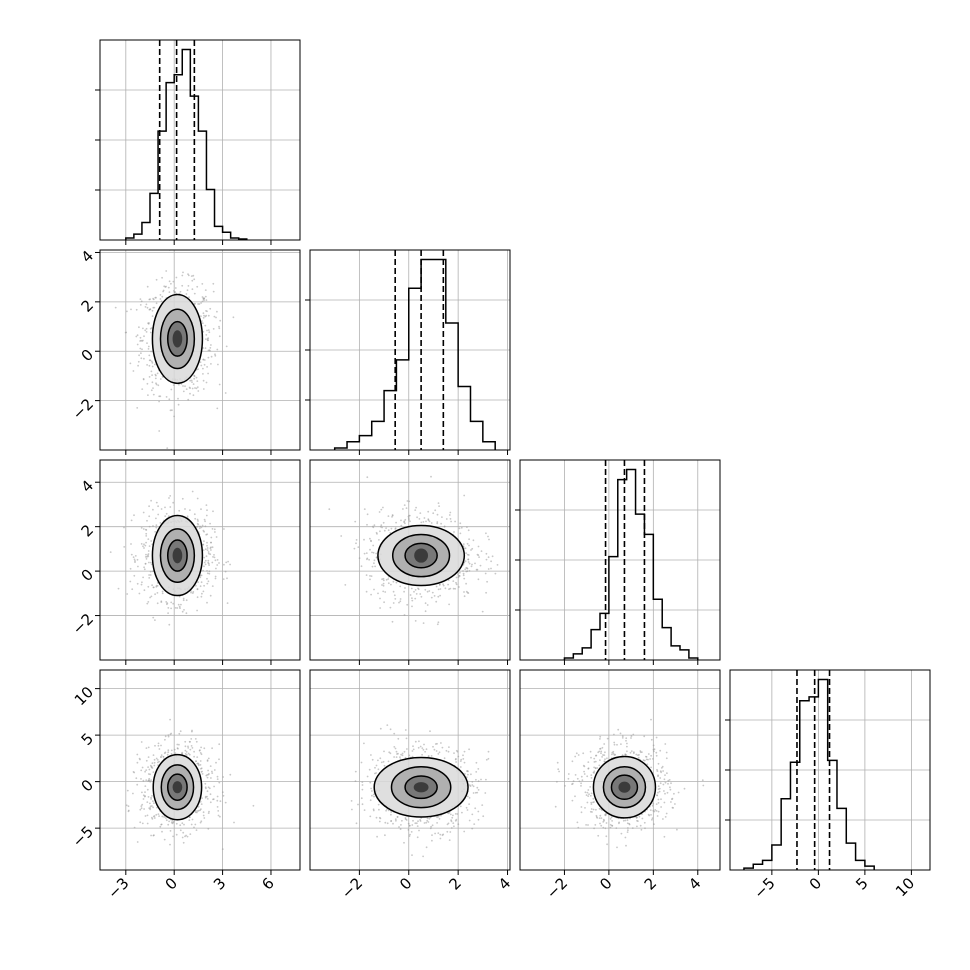  What do you see at coordinates (84, 696) in the screenshot?
I see `y-tick-label: 10` at bounding box center [84, 696].